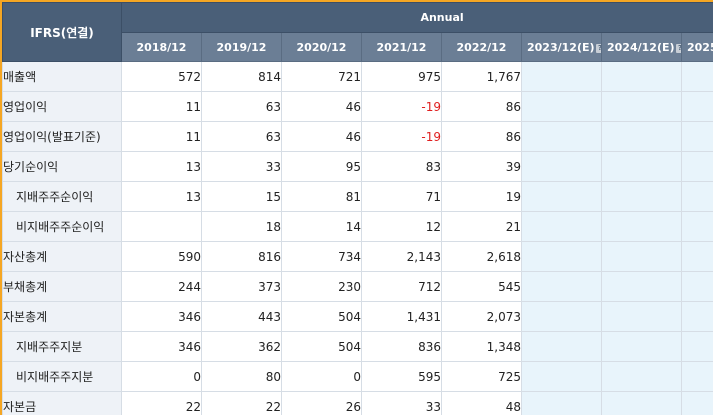 This screenshot has height=415, width=713. I want to click on year-header: 2019/12, so click(241, 47).